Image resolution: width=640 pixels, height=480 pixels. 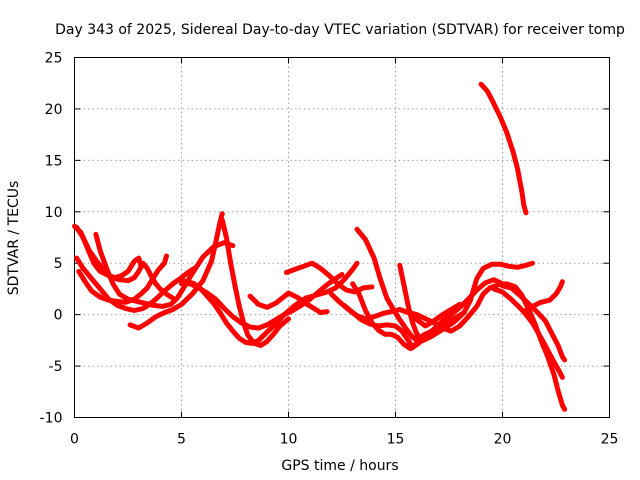 I want to click on y-tick-label: 5, so click(x=58, y=264).